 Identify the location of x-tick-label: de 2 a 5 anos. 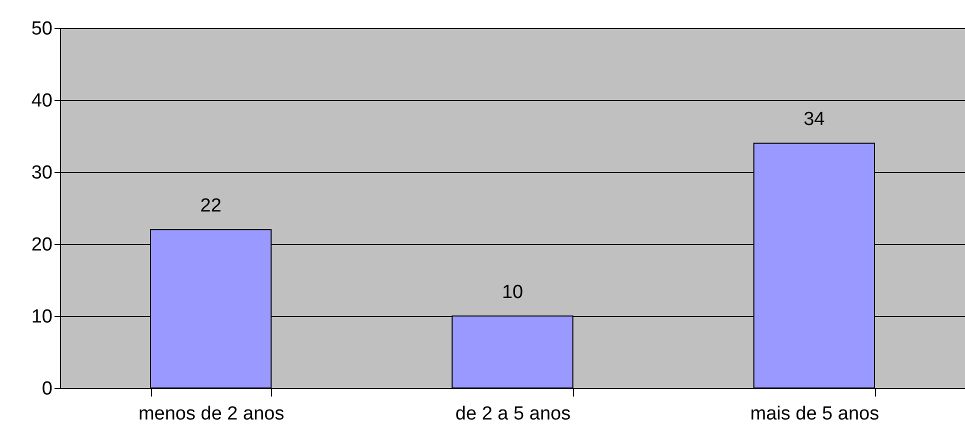
(513, 414).